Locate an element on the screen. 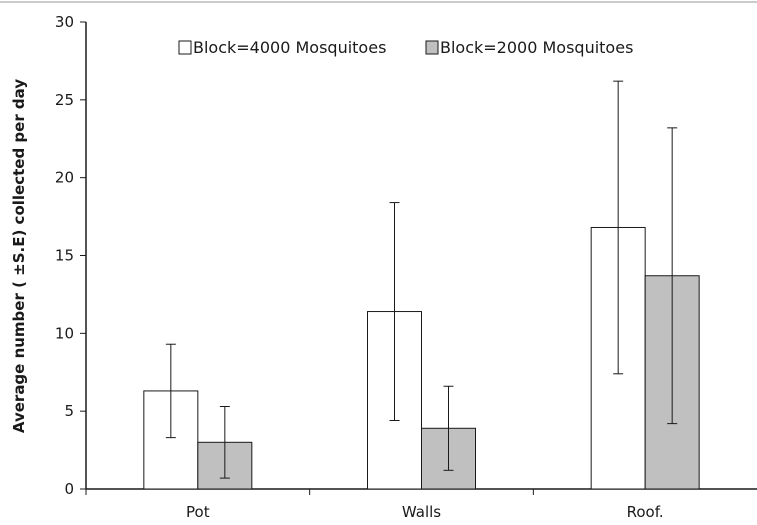 The width and height of the screenshot is (757, 525). y-axis-label: Average number ( ±S.E) collected per day is located at coordinates (19, 256).